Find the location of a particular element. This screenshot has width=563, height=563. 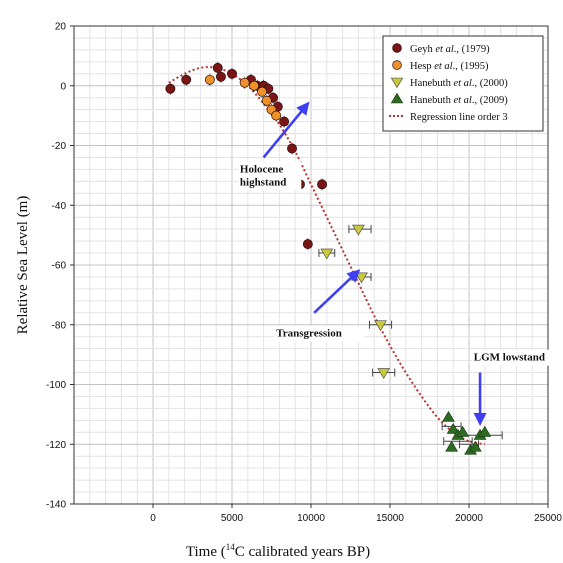

legend-entry: Hanebuth et al., (2000) is located at coordinates (459, 83).